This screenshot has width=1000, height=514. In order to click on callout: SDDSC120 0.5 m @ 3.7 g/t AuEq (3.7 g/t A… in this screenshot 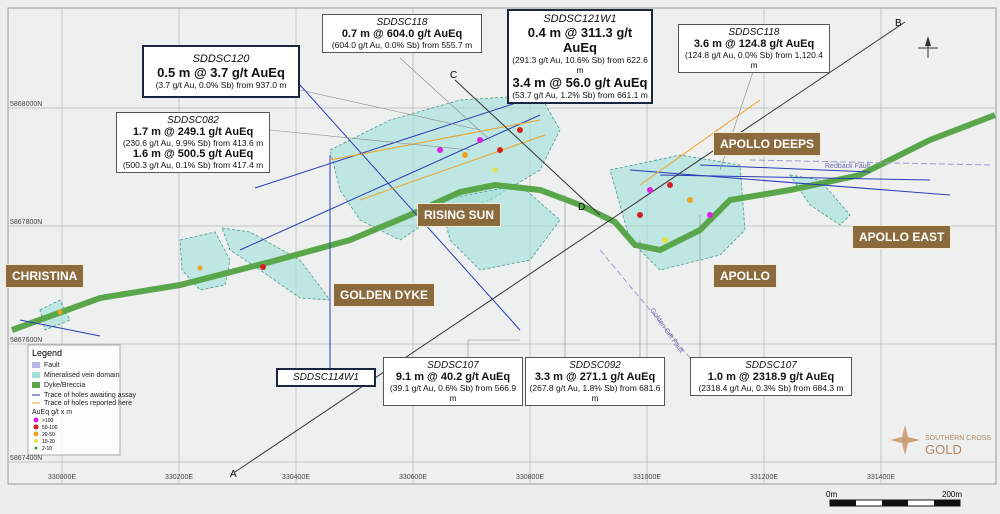, I will do `click(221, 71)`.